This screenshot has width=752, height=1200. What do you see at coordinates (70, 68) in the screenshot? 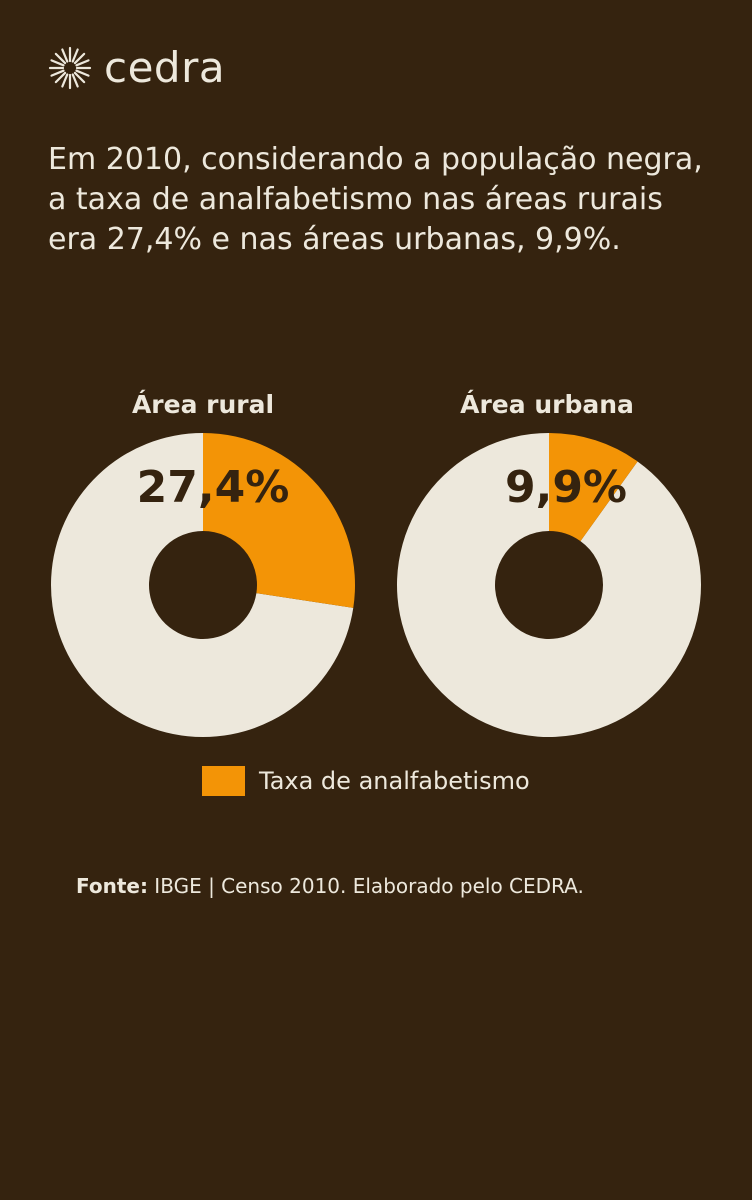
I see `sun-burst-icon` at bounding box center [70, 68].